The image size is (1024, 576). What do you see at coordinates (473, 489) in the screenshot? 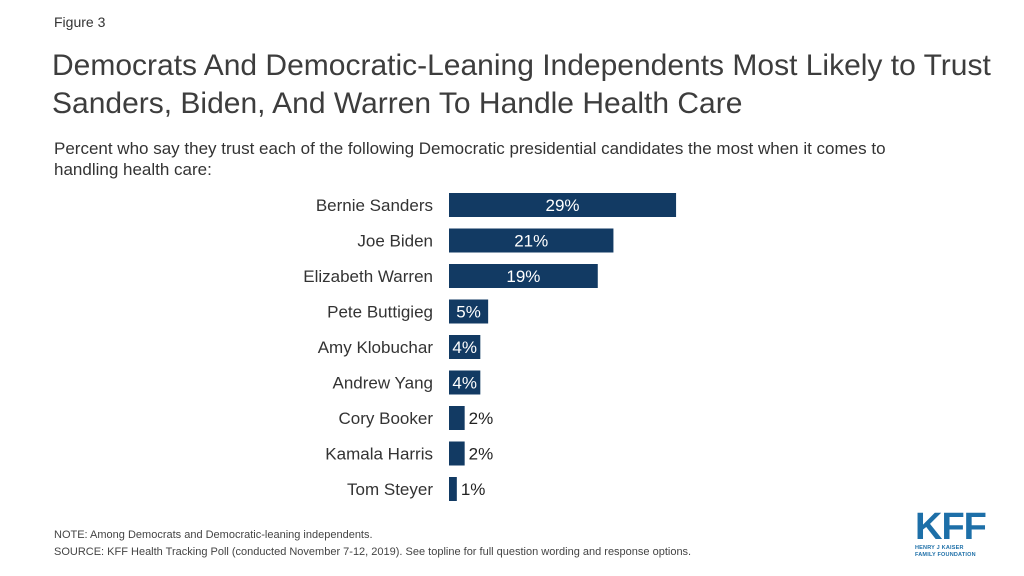
I see `data-label: 1%` at bounding box center [473, 489].